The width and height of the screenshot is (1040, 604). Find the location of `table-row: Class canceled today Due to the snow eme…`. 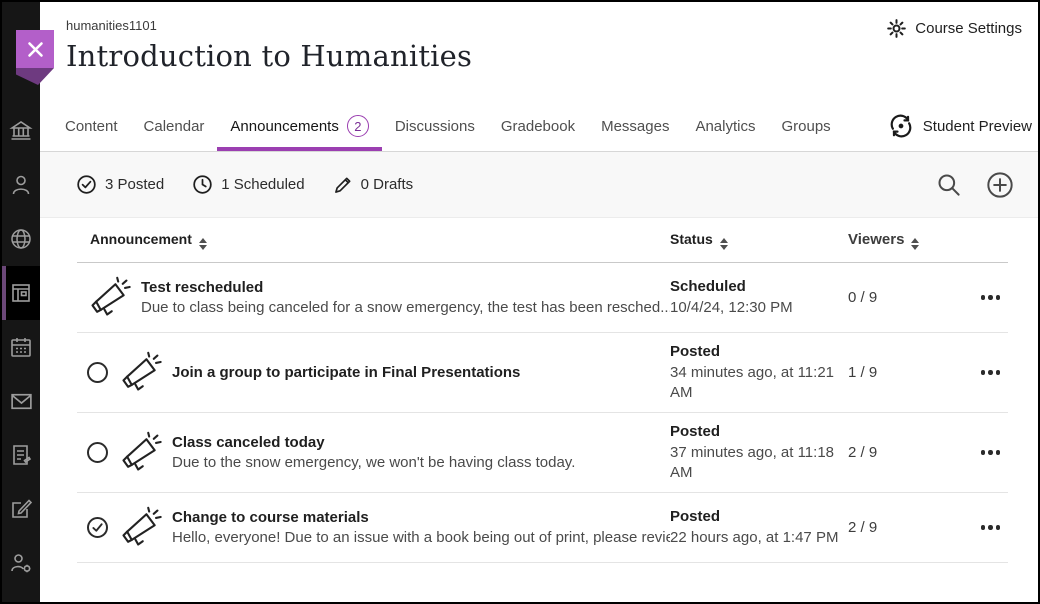

table-row: Class canceled today Due to the snow eme… is located at coordinates (542, 453).